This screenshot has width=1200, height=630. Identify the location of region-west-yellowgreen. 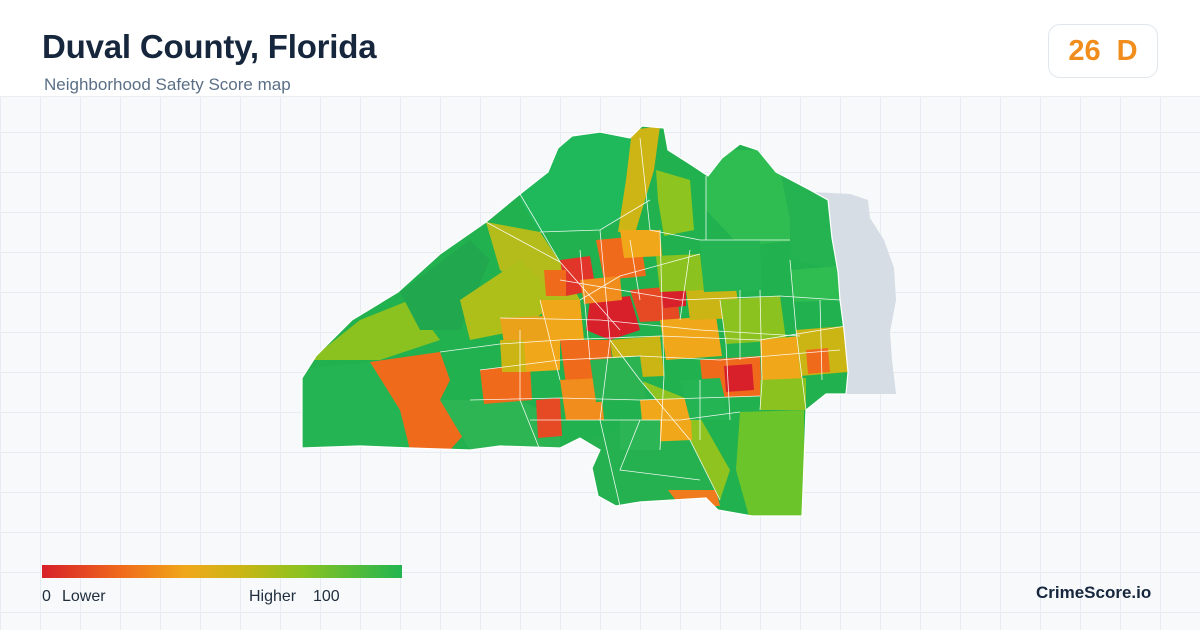
(375, 330).